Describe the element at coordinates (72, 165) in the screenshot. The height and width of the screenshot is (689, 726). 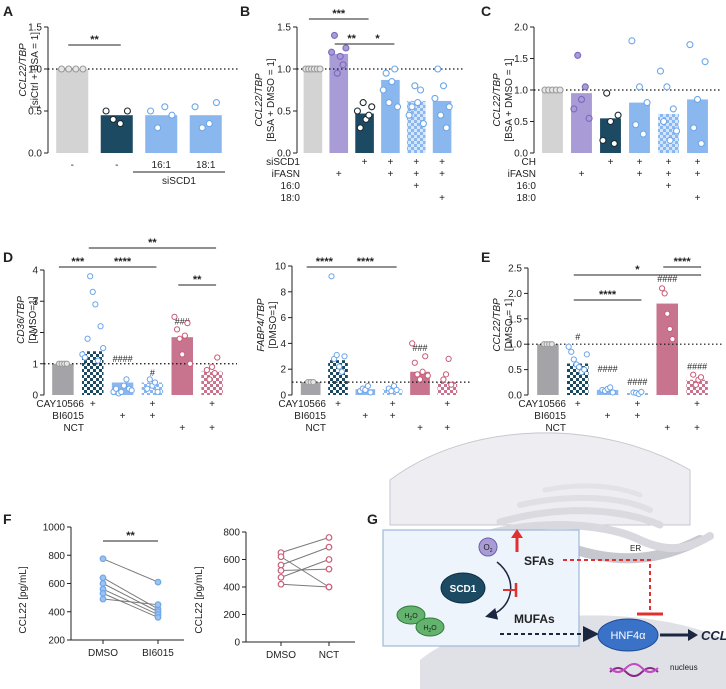
I see `x-category-A: -` at that location.